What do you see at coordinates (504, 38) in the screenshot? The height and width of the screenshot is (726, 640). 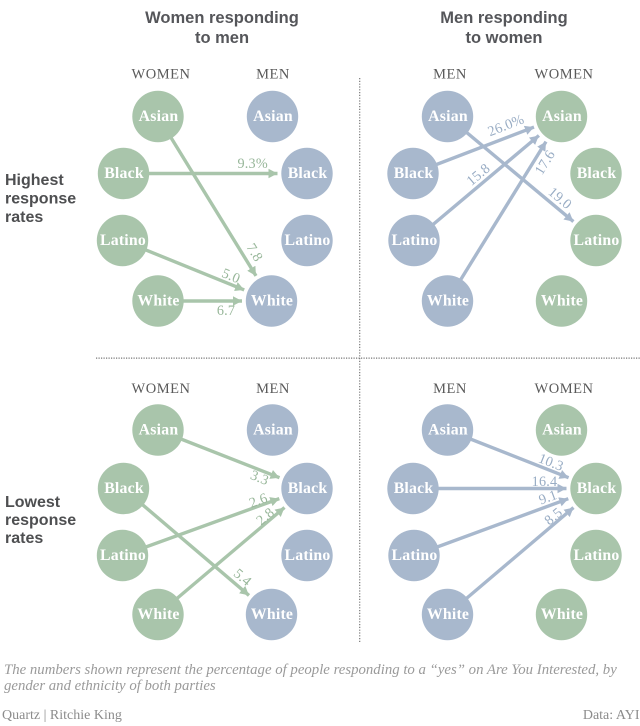 I see `svg-text: to women` at bounding box center [504, 38].